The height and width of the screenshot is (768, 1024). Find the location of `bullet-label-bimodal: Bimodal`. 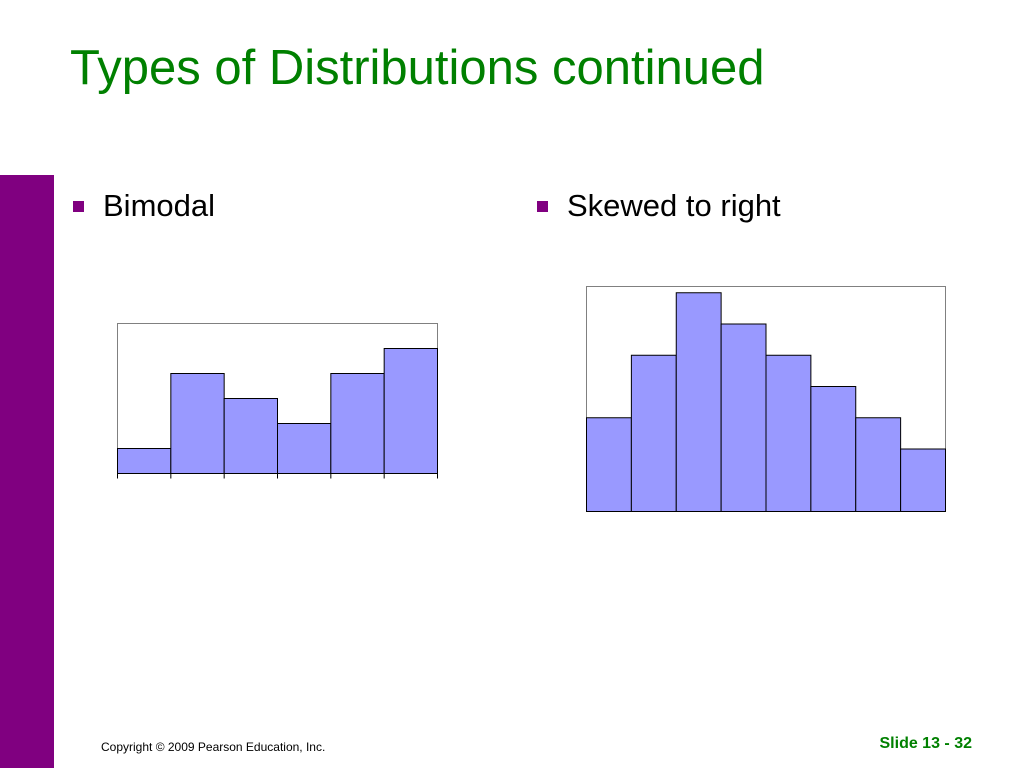

bullet-label-bimodal: Bimodal is located at coordinates (159, 205).